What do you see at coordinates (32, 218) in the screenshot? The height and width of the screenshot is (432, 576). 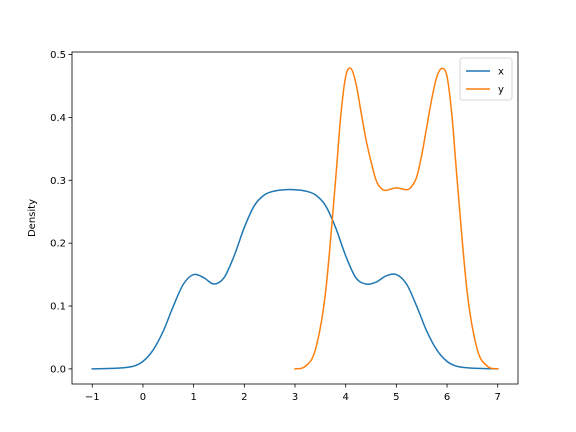 I see `y-axis-title: Density` at bounding box center [32, 218].